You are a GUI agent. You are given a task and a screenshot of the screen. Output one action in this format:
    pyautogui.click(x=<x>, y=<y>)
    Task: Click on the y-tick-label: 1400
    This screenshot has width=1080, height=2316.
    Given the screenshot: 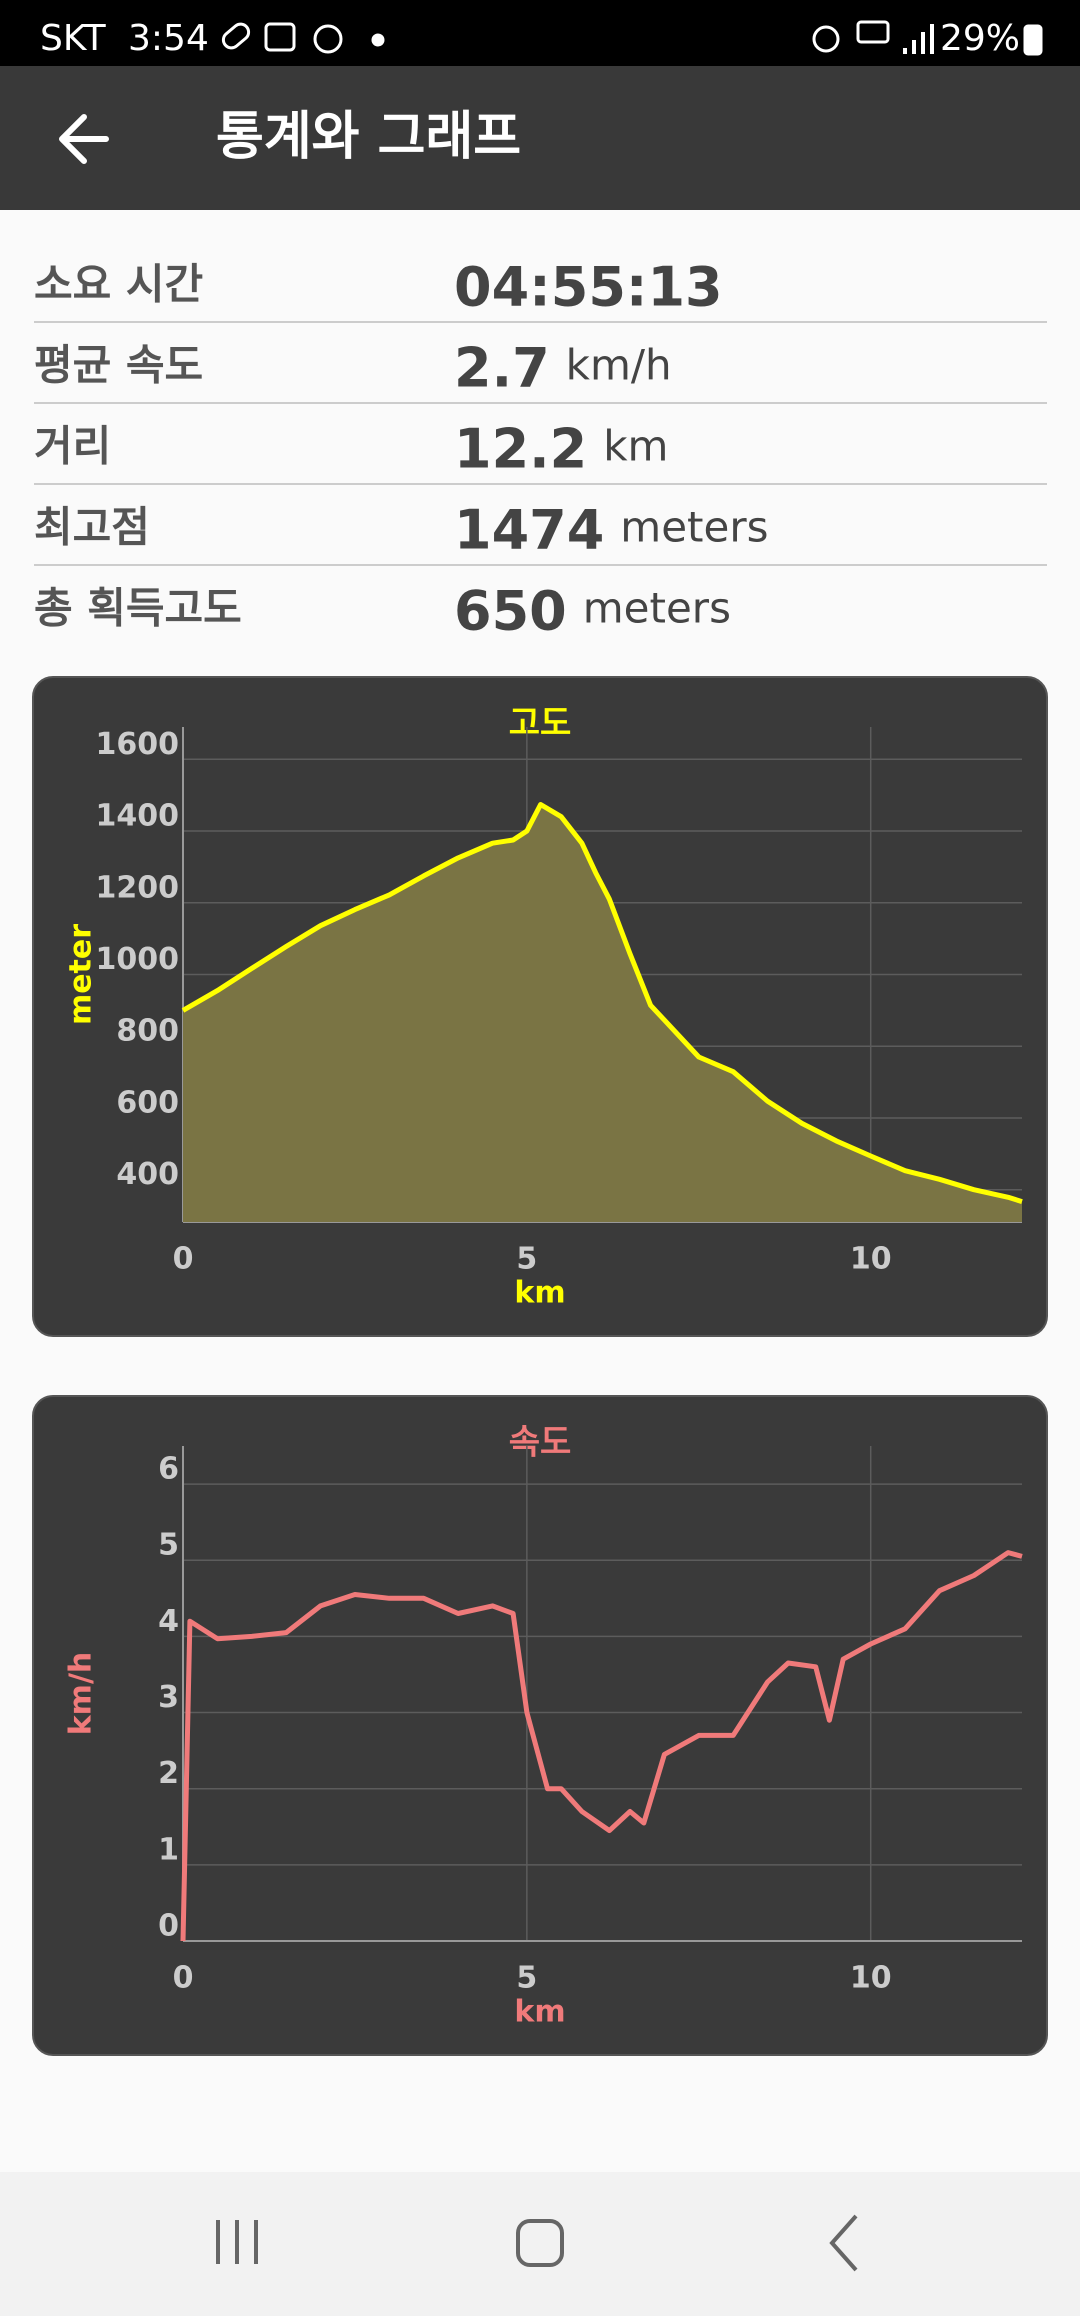 What is the action you would take?
    pyautogui.click(x=138, y=816)
    